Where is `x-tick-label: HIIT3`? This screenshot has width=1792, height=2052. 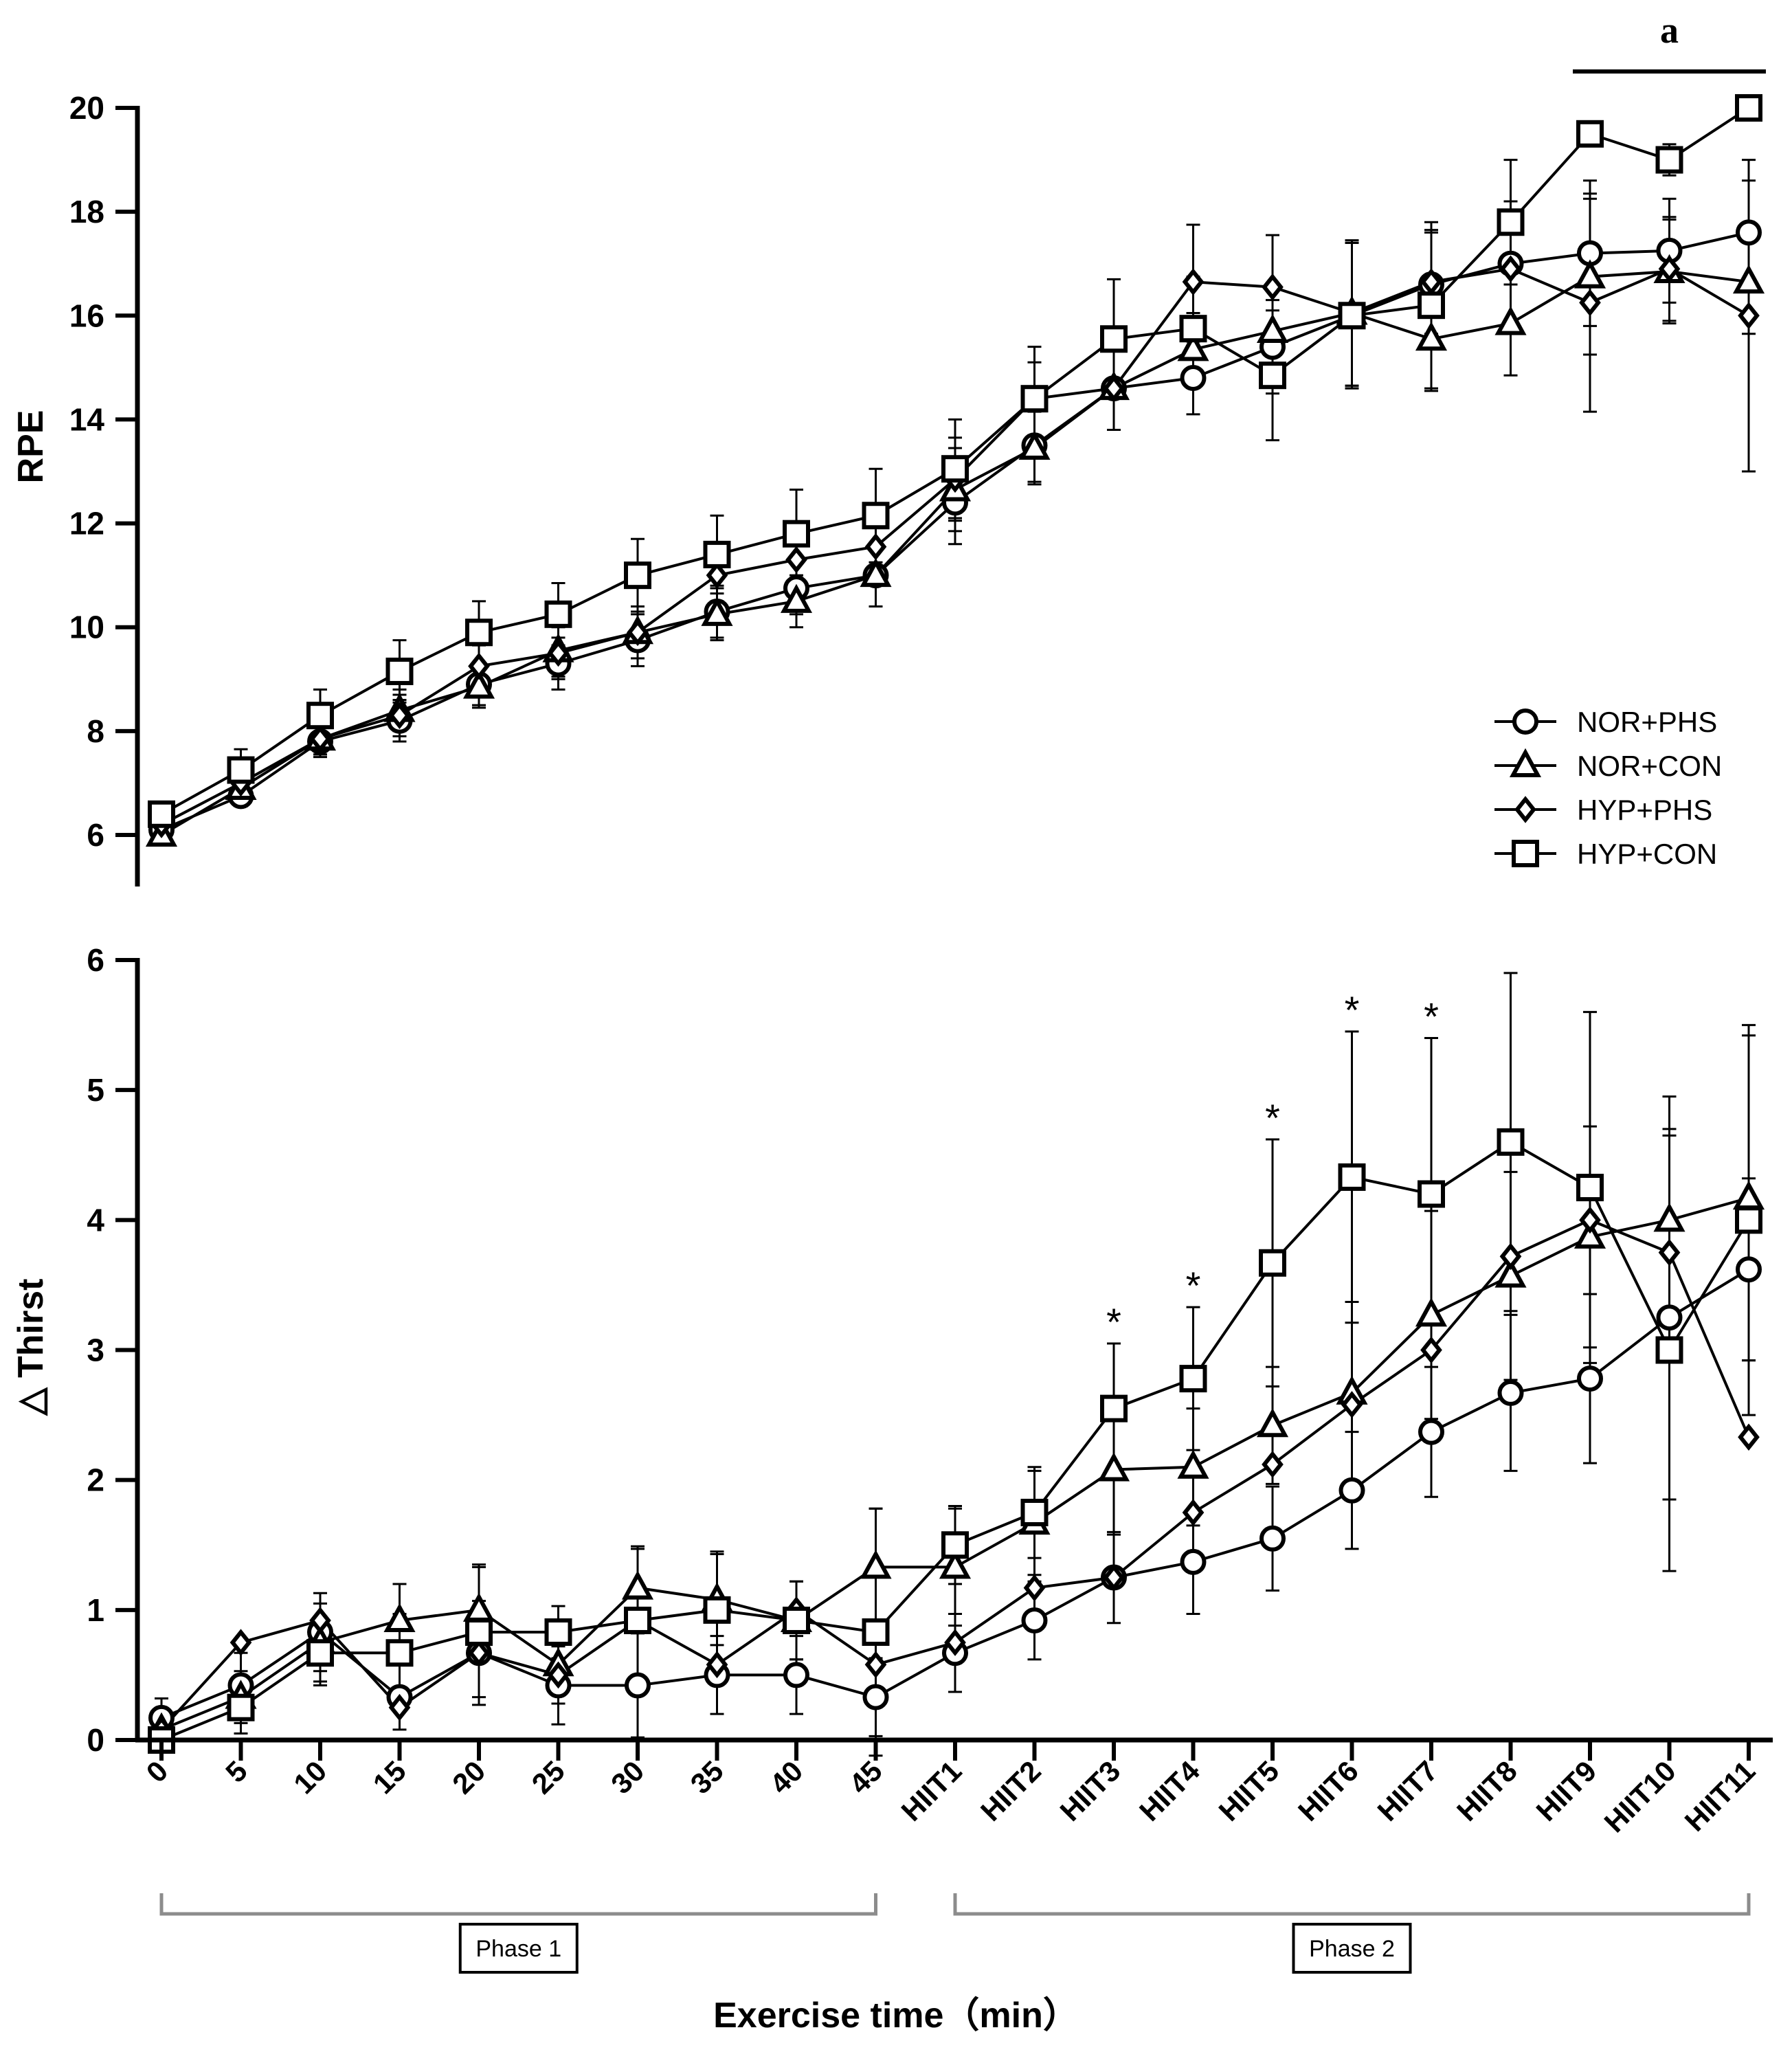 x-tick-label: HIIT3 is located at coordinates (1090, 1790).